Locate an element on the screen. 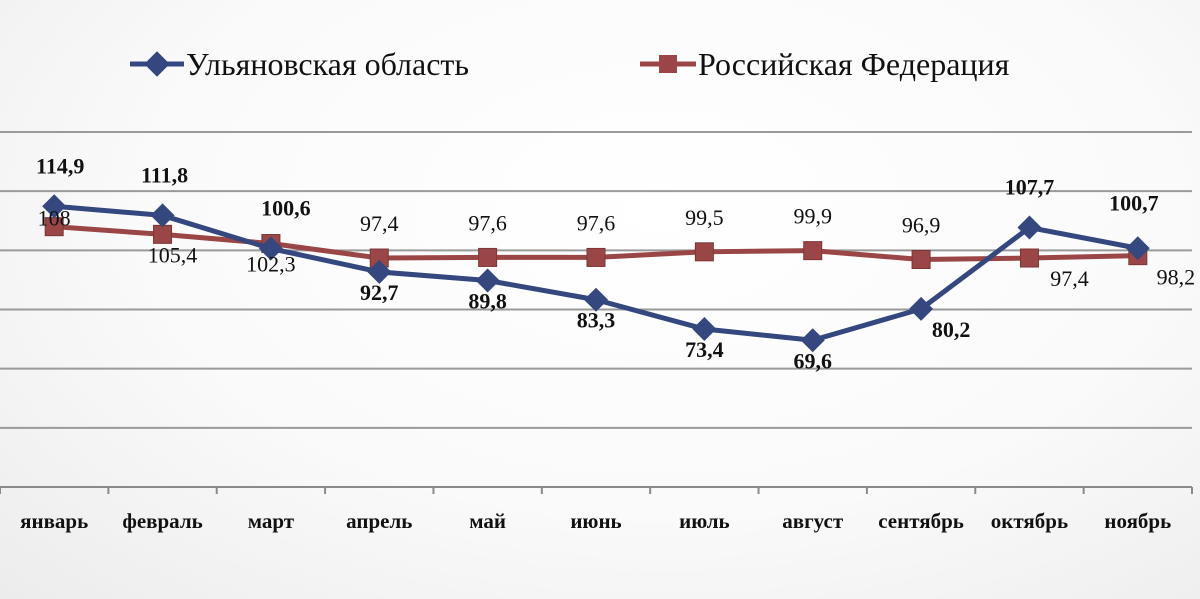 Image resolution: width=1200 pixels, height=599 pixels. x-tick-label: август is located at coordinates (813, 521).